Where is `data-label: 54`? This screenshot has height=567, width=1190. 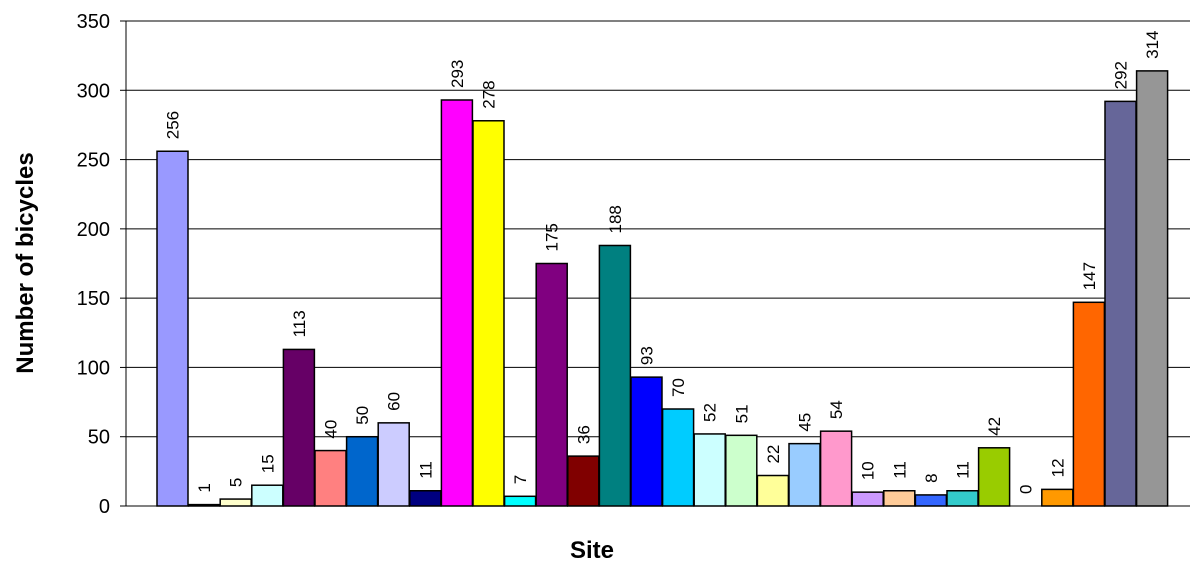 data-label: 54 is located at coordinates (836, 409).